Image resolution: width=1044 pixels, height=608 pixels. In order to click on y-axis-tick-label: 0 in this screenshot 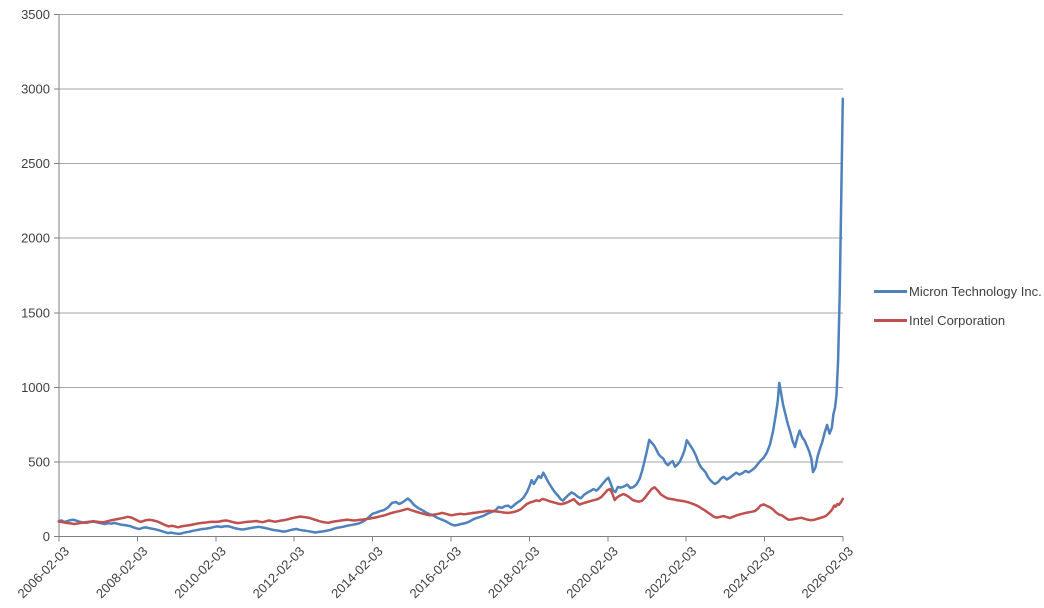, I will do `click(46, 536)`.